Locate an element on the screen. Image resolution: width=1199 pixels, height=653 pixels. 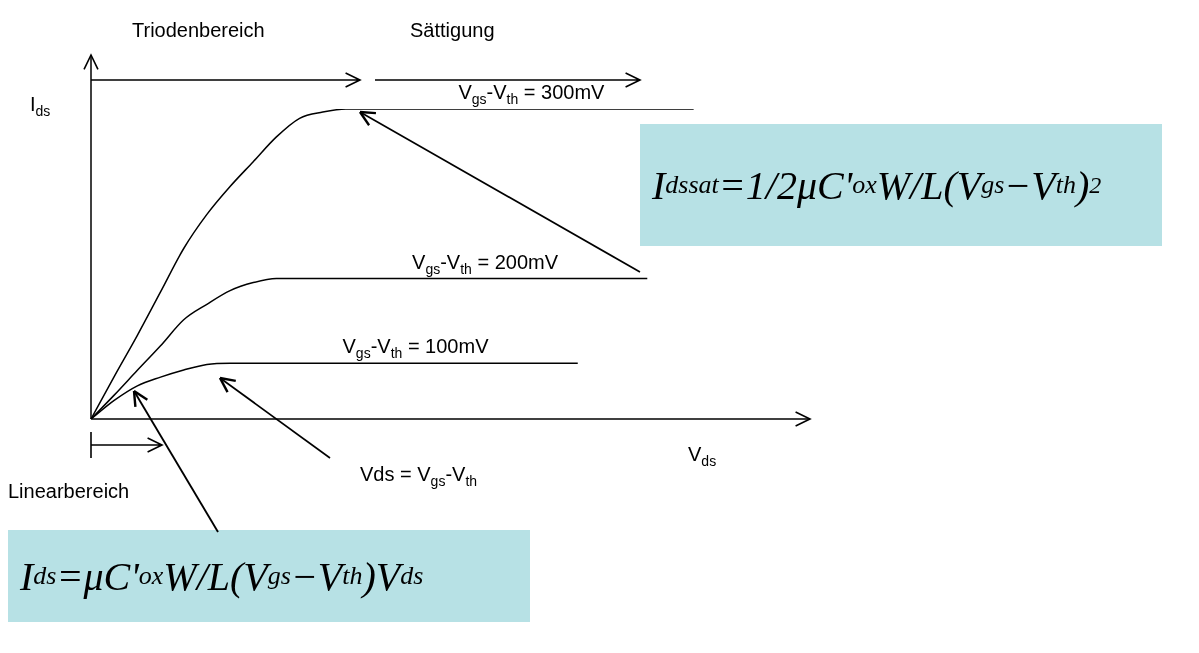
series-label: V$_{gs}$-V$_{th}$ = 200mV is located at coordinates (485, 263).